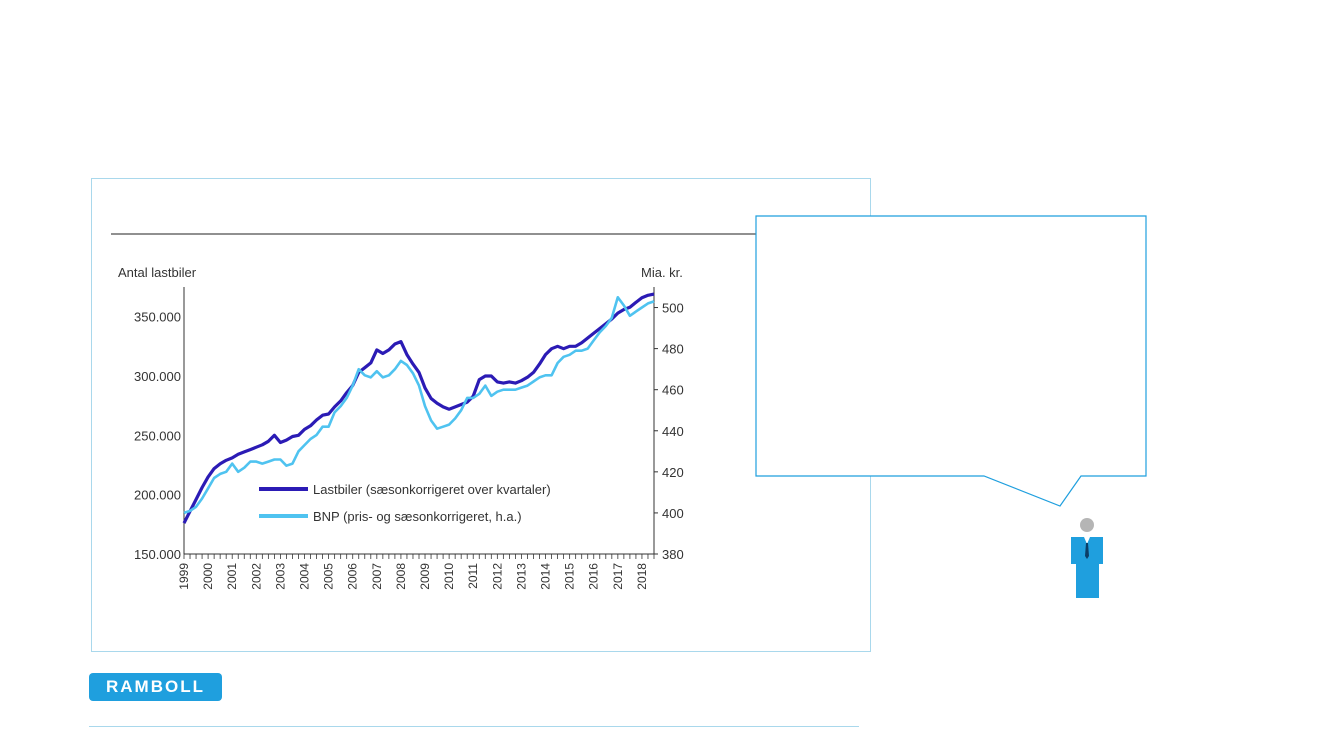  Describe the element at coordinates (159, 424) in the screenshot. I see `left-axis: 150.000 200.000 250.000 300.000 350.000` at that location.